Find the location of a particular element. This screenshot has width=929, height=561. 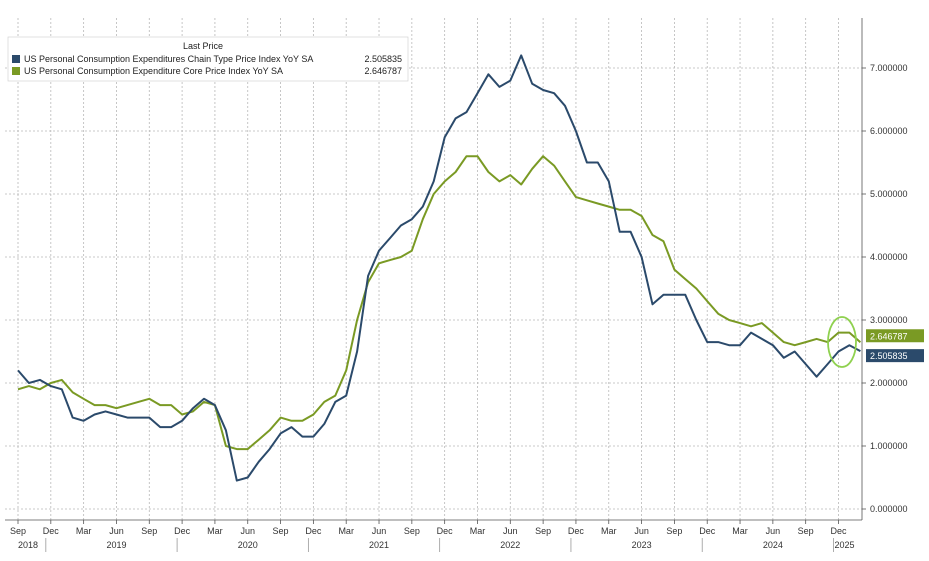

x-year-label: 2021 is located at coordinates (379, 545).